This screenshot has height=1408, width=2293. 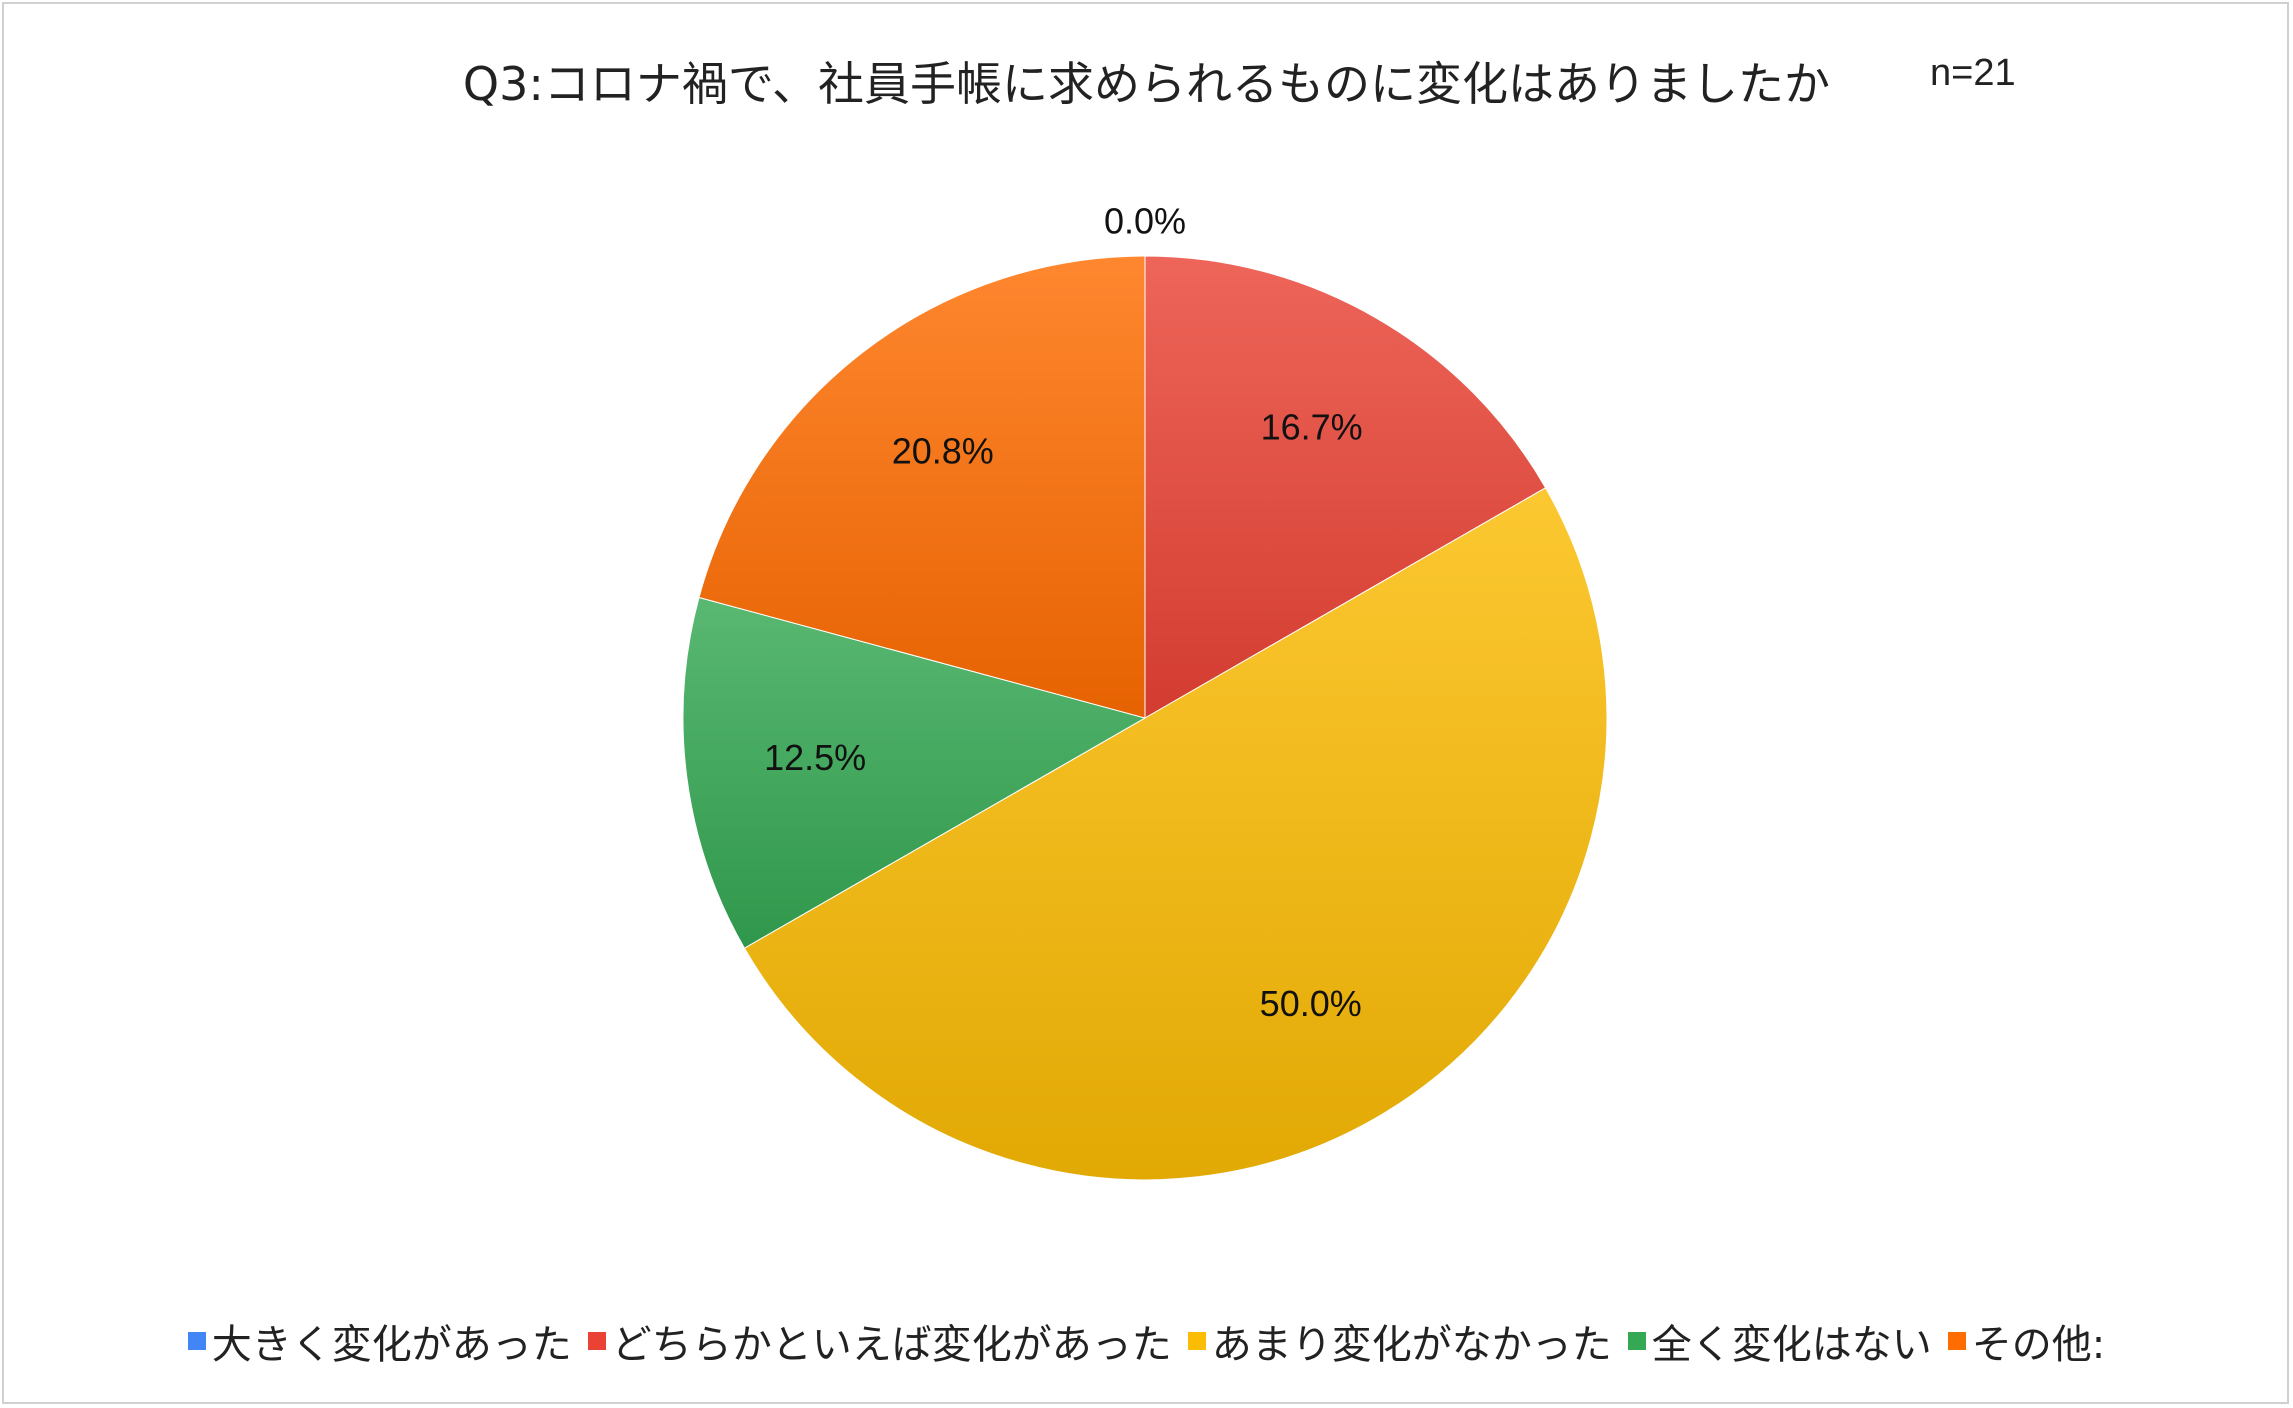 I want to click on legend-item: 全く変化はない, so click(x=1779, y=1341).